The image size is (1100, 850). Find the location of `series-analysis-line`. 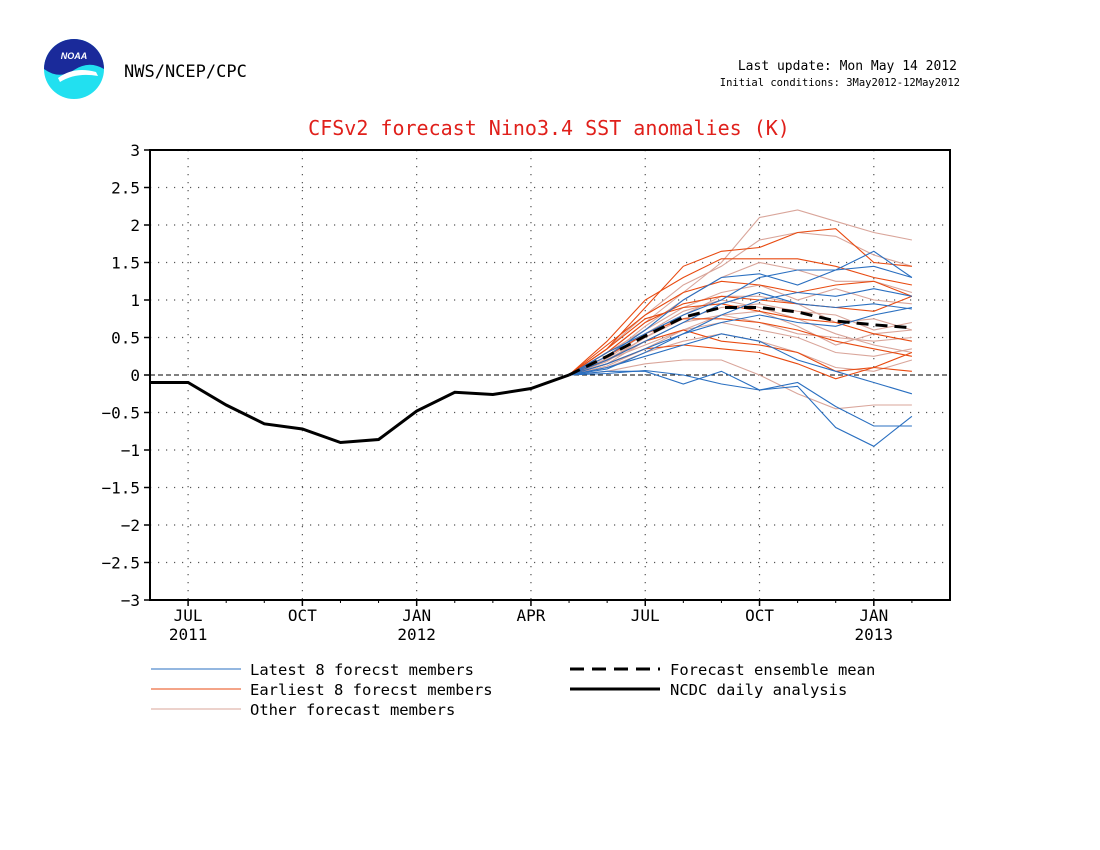

series-analysis-line is located at coordinates (360, 409).